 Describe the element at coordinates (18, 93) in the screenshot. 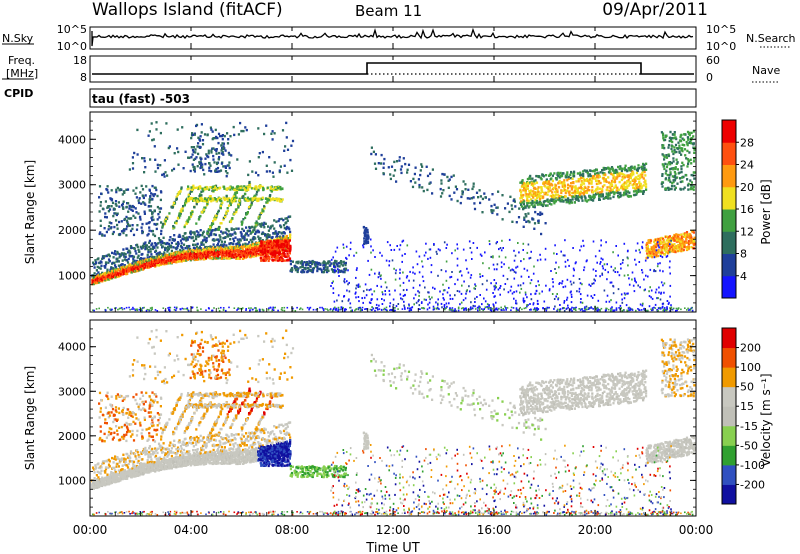

I see `cpid-label: CPID` at that location.